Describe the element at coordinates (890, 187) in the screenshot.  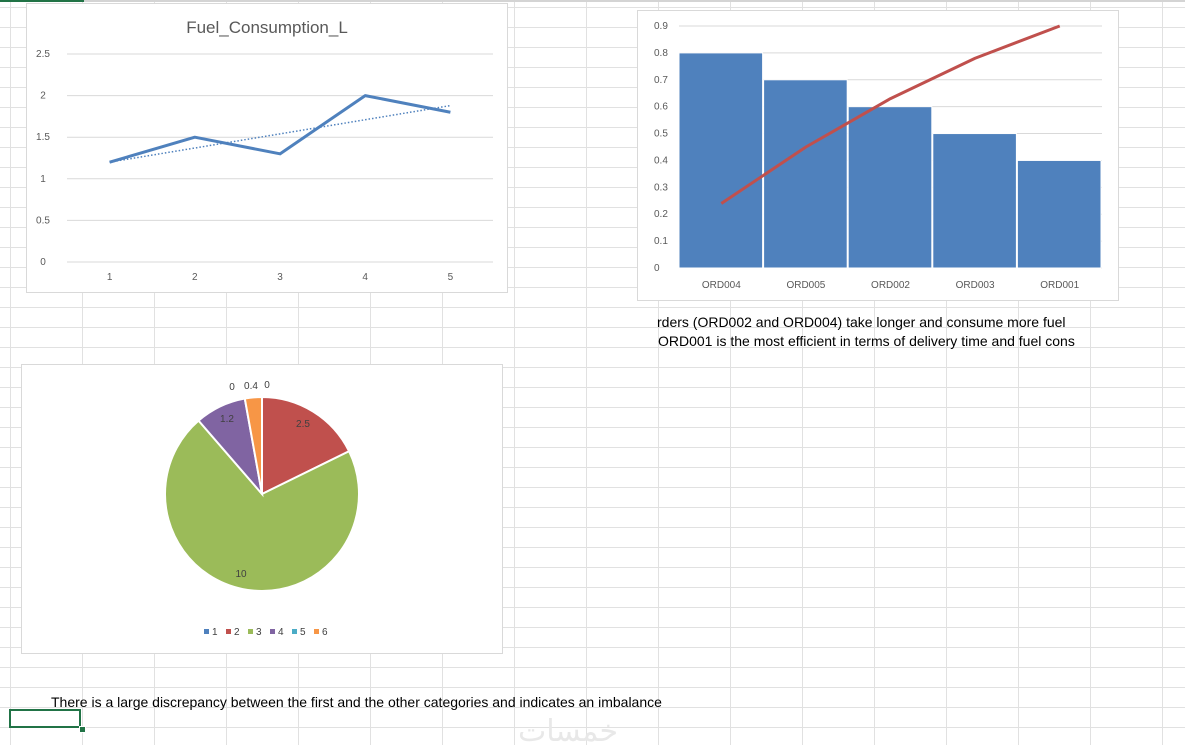
I see `bar-ord002` at that location.